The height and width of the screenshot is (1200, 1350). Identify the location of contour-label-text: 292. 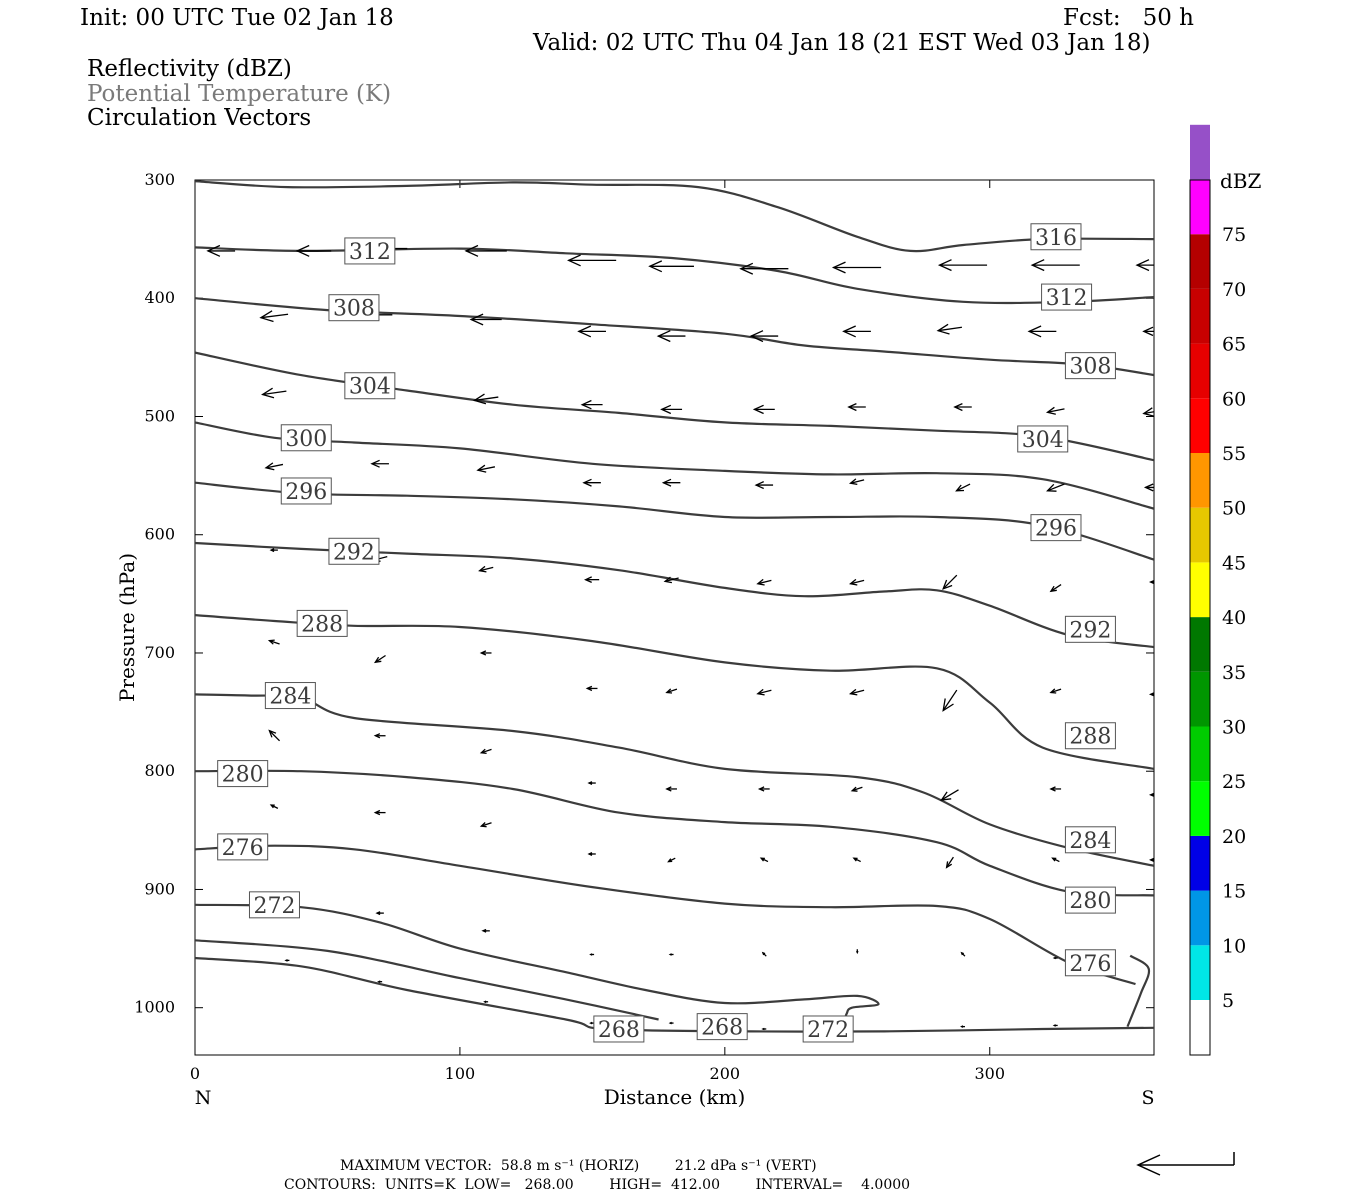
(354, 552).